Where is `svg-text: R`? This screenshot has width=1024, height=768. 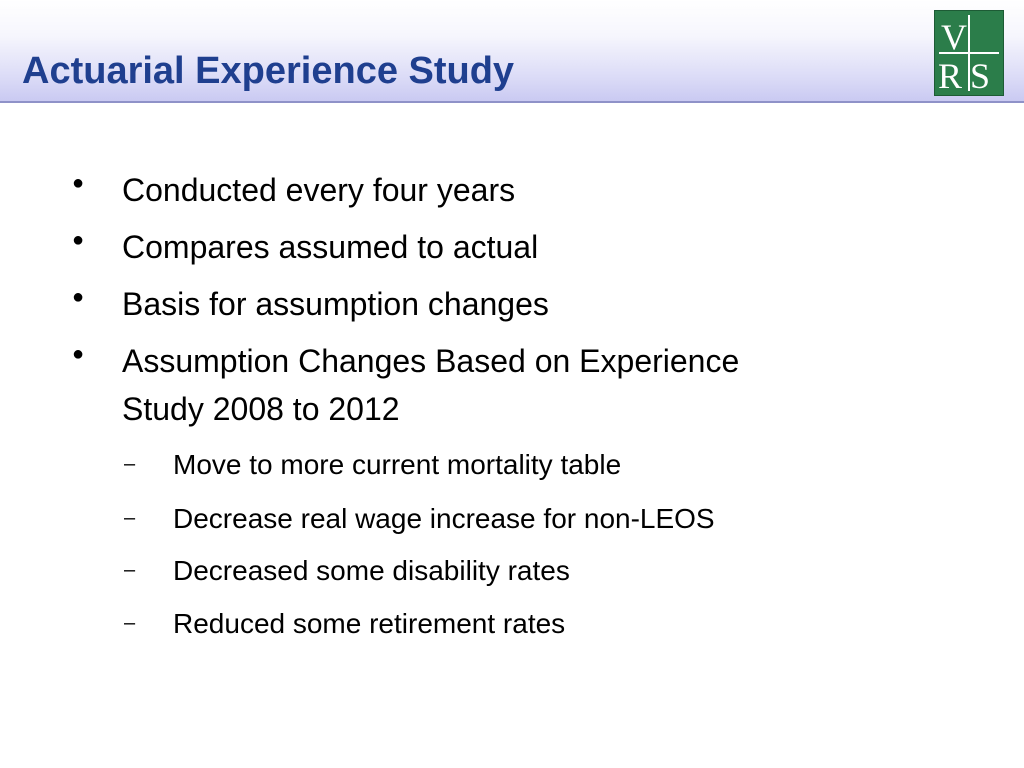
svg-text: R is located at coordinates (950, 75).